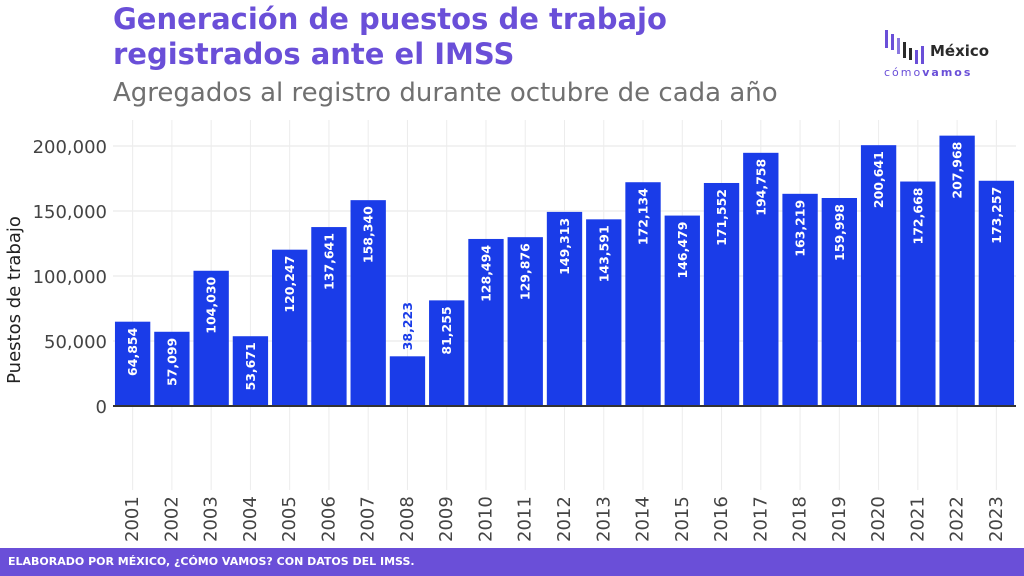 The height and width of the screenshot is (576, 1024). What do you see at coordinates (721, 294) in the screenshot?
I see `bar-2016` at bounding box center [721, 294].